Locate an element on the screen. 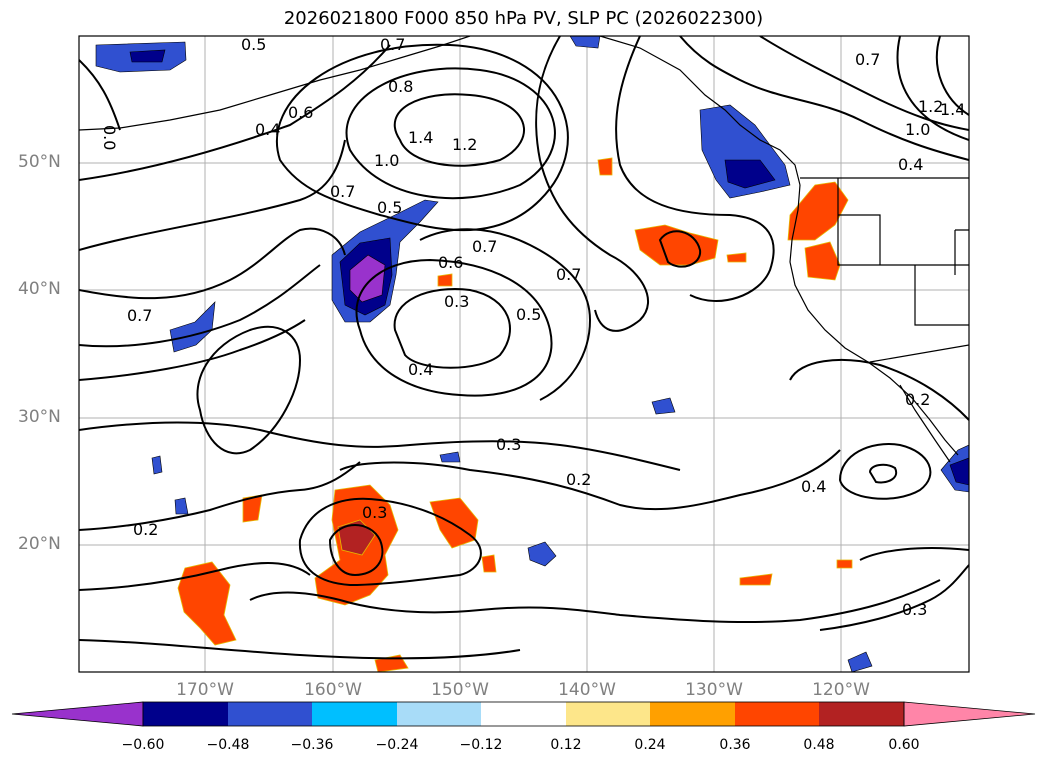 Image resolution: width=1047 pixels, height=765 pixels. colorbar-tick-label: −0.12 is located at coordinates (481, 745).